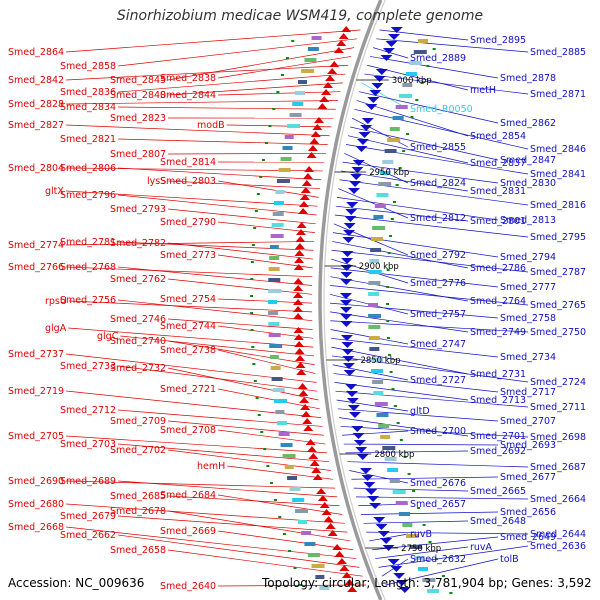 The width and height of the screenshot is (600, 600). Describe the element at coordinates (188, 495) in the screenshot. I see `left-gene-label: Smed_2684` at that location.